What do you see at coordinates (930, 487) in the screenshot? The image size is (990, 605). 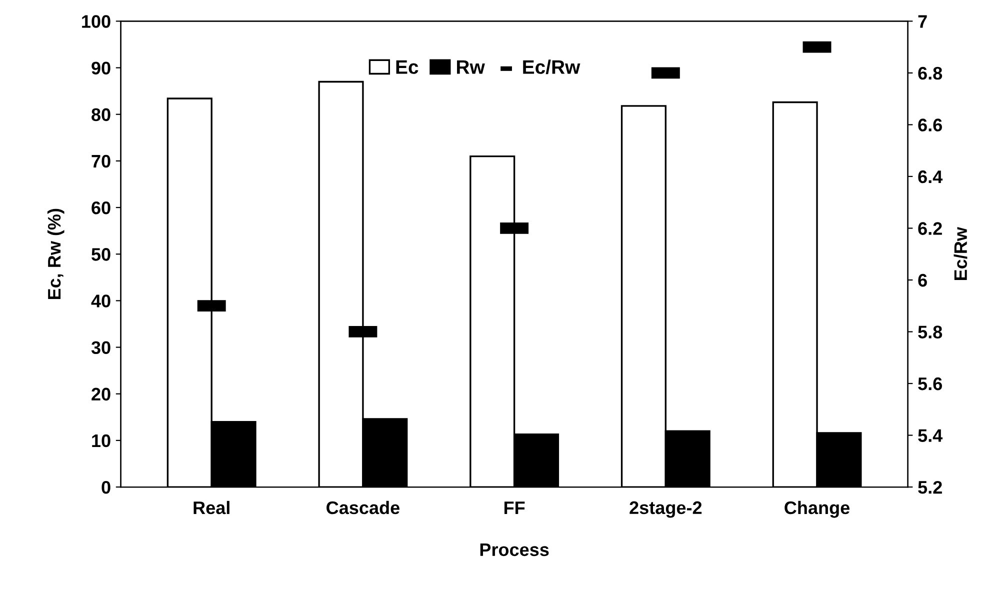 I see `y2-tick-label: 5.2` at bounding box center [930, 487].